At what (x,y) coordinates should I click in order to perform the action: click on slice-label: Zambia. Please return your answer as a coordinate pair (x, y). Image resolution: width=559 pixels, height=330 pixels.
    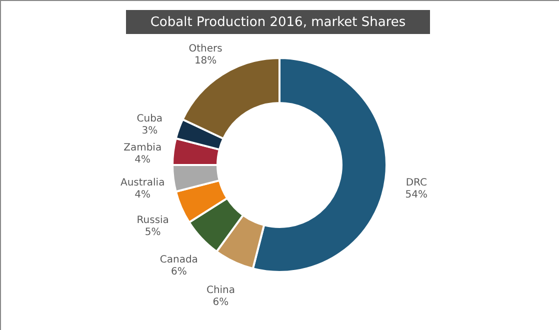
    Looking at the image, I should click on (143, 148).